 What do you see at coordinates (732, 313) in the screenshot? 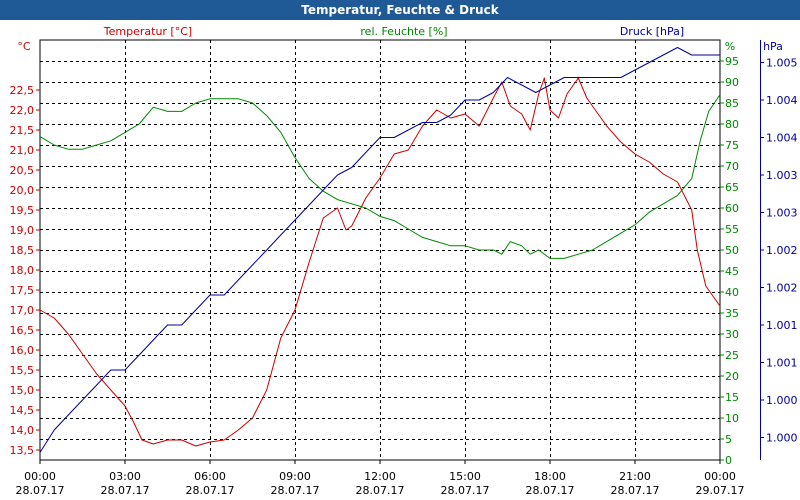
I see `humidity-tick-label: 35` at bounding box center [732, 313].